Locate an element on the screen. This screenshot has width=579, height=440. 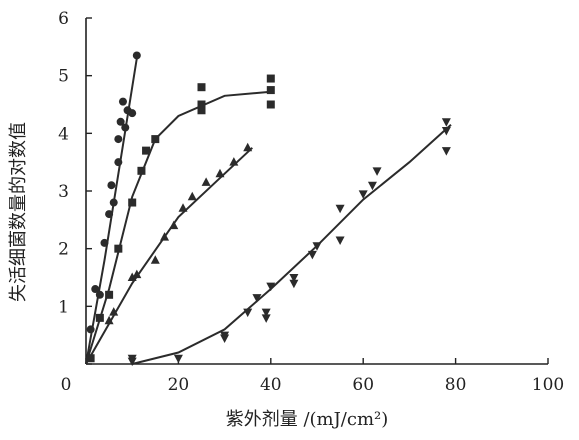
y-tick-label: 5 is located at coordinates (63, 77).